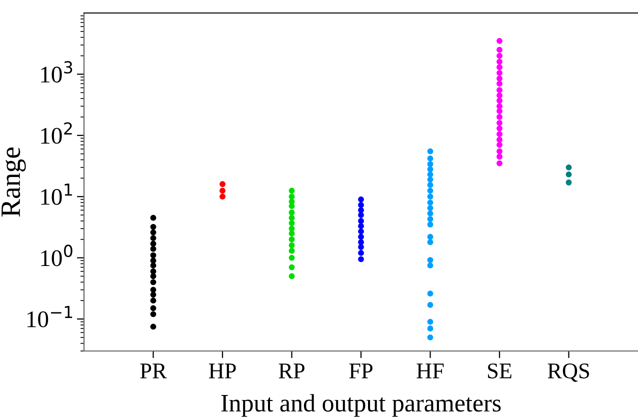 The image size is (638, 418). Describe the element at coordinates (49, 317) in the screenshot. I see `y-tick-label: 10$^{−1}$` at that location.